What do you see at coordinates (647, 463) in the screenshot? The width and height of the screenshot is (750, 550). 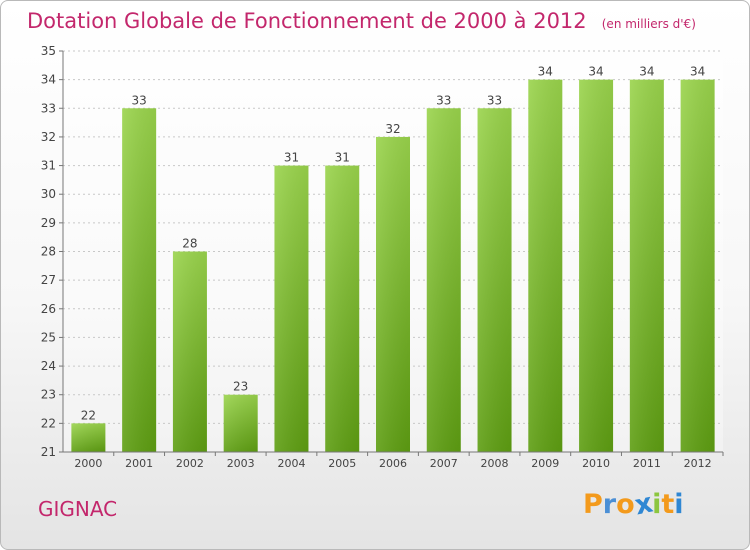 I see `x-tick-label-2011: 2011` at bounding box center [647, 463].